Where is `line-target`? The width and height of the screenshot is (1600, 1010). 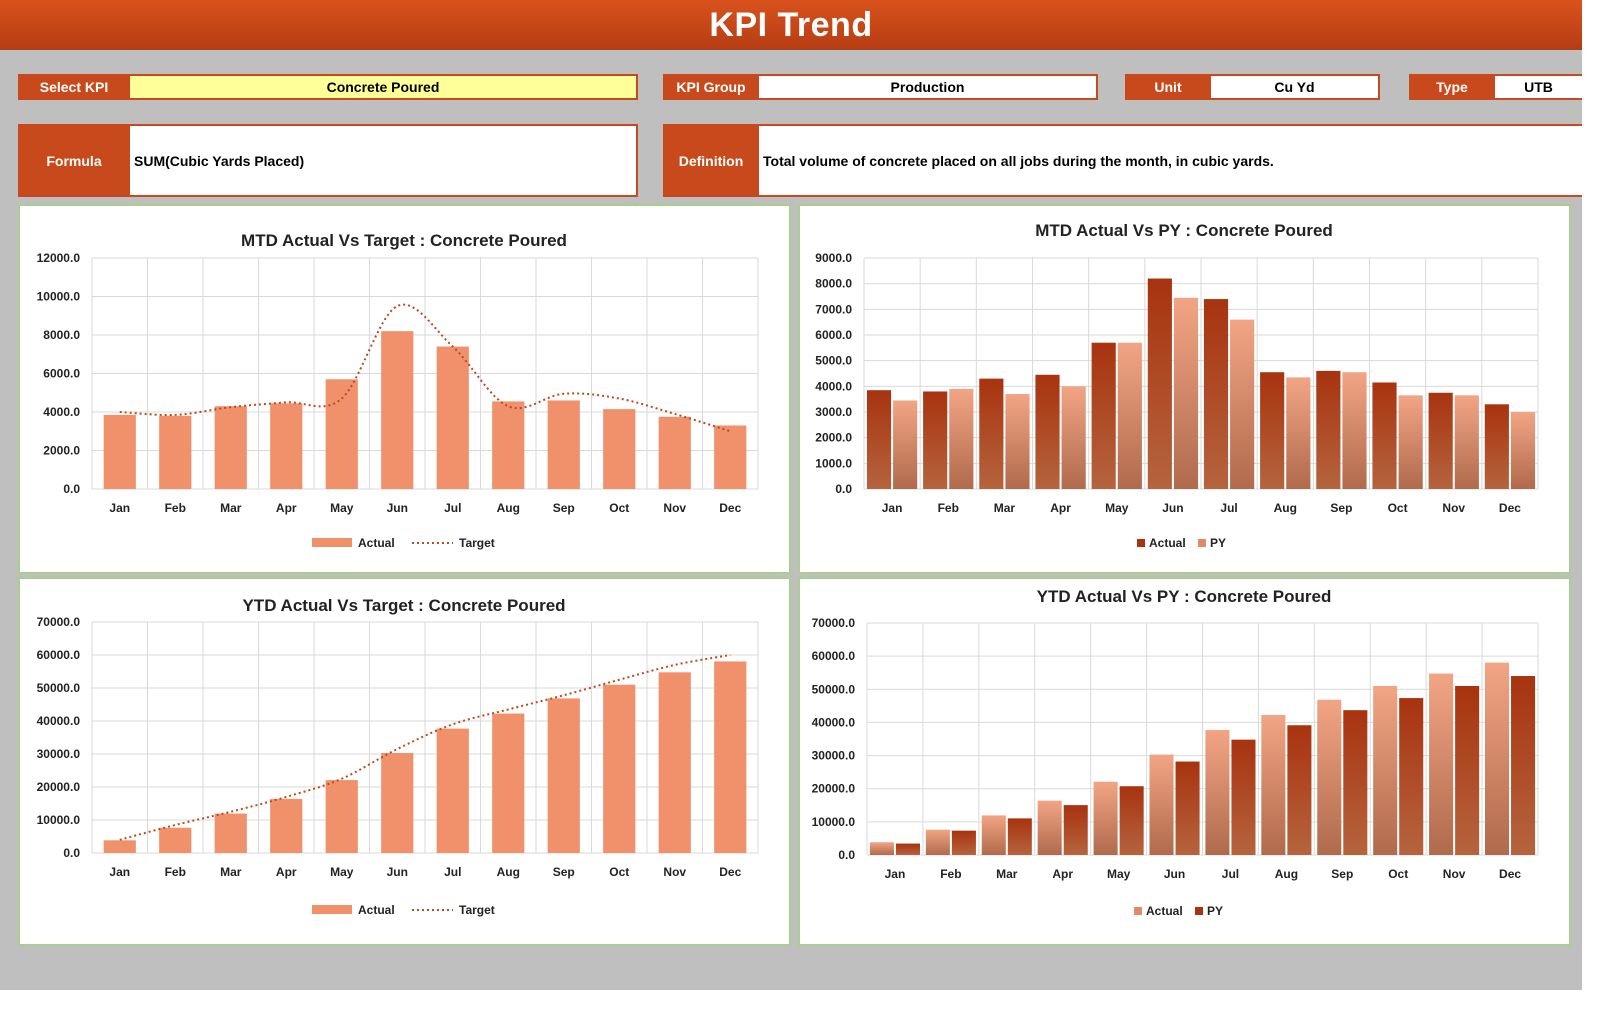
line-target is located at coordinates (425, 368).